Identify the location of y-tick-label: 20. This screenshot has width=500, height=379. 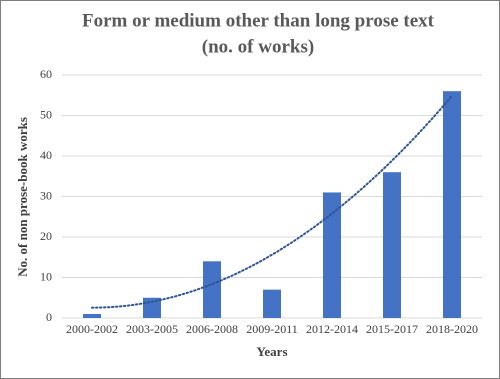
(46, 236).